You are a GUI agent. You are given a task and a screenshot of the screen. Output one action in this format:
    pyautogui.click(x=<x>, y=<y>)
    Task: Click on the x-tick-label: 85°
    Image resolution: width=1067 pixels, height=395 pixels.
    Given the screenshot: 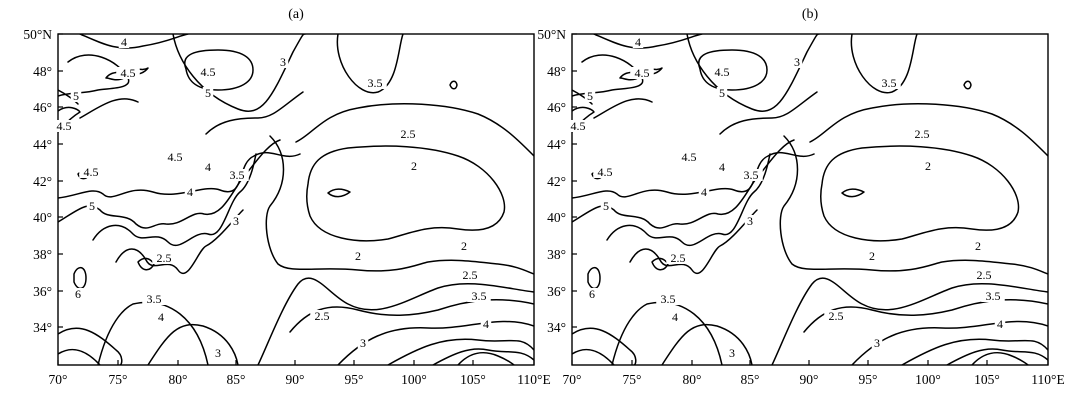 What is the action you would take?
    pyautogui.click(x=236, y=379)
    